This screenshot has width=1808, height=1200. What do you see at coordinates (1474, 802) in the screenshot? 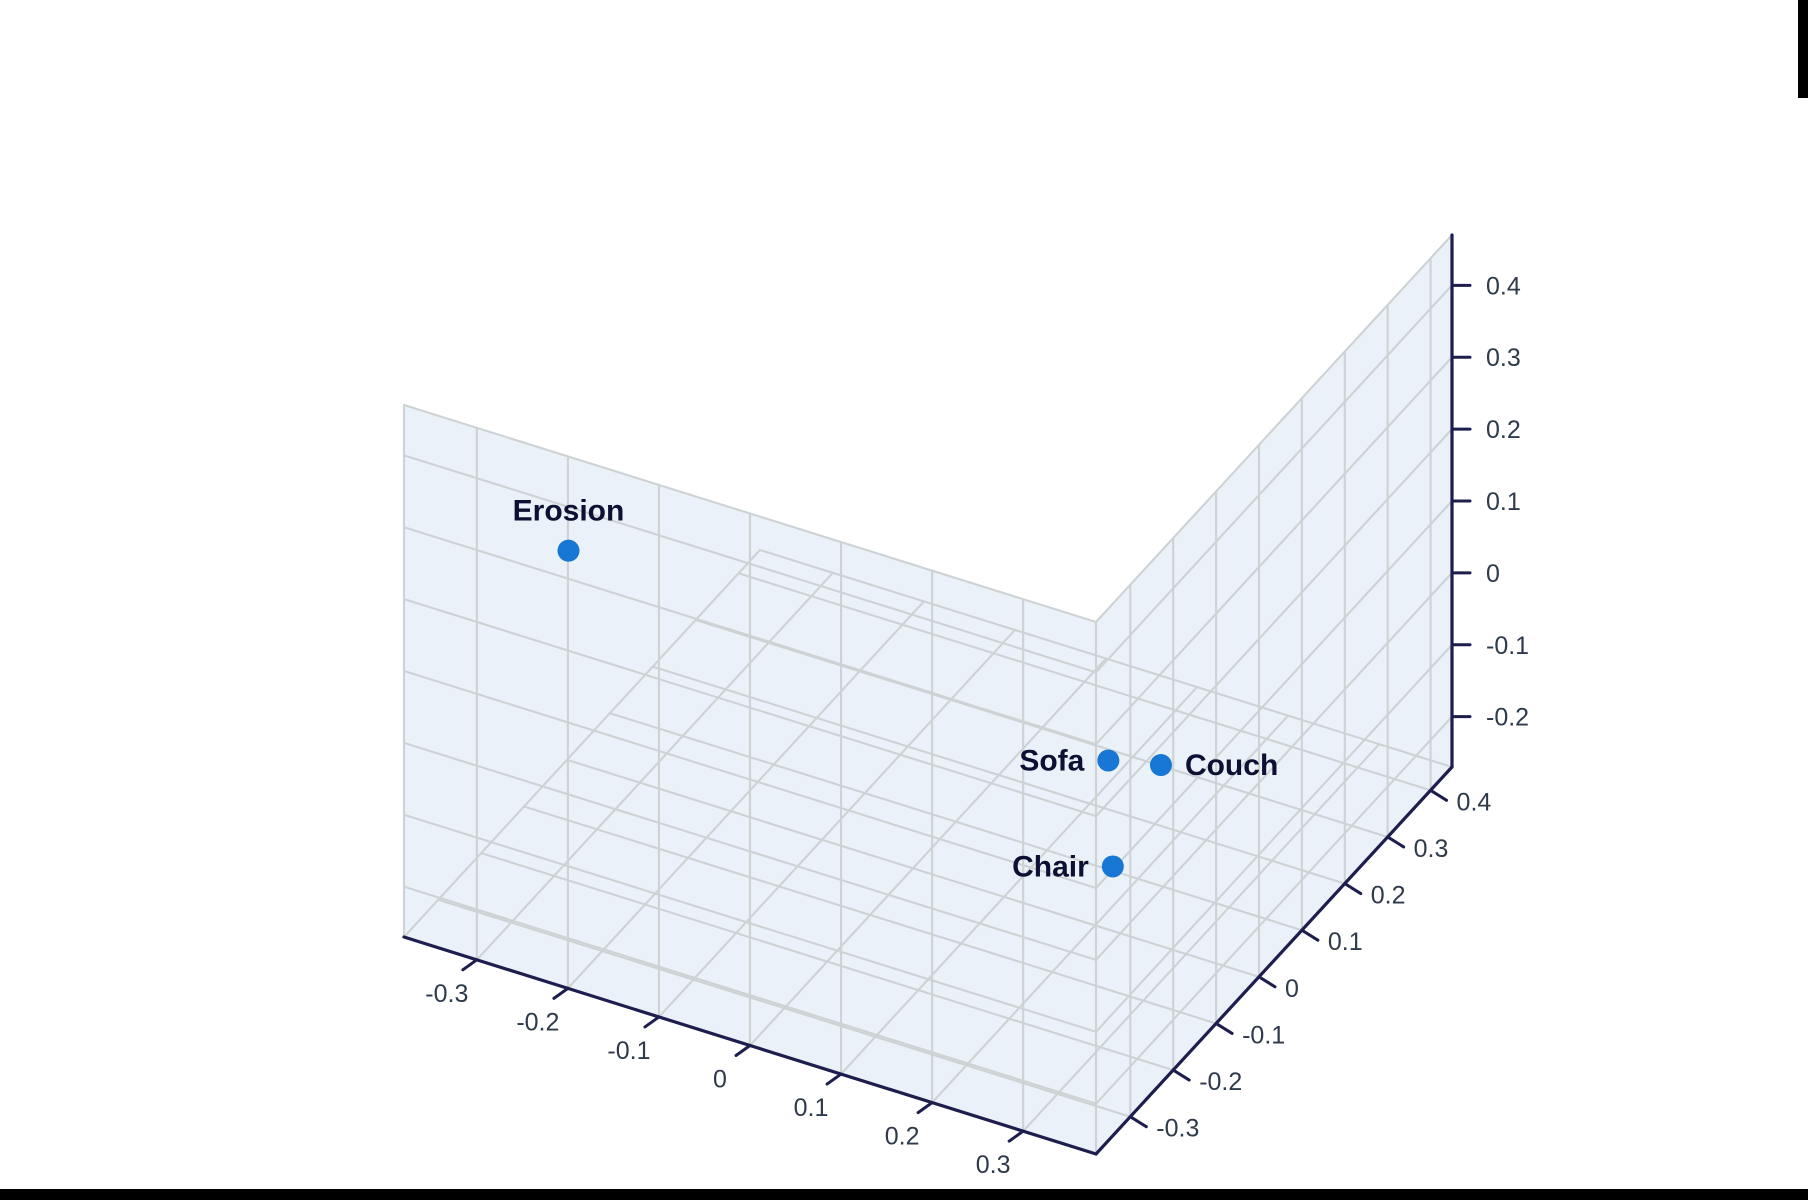
I see `y-axis-tick-label: 0.4` at bounding box center [1474, 802].